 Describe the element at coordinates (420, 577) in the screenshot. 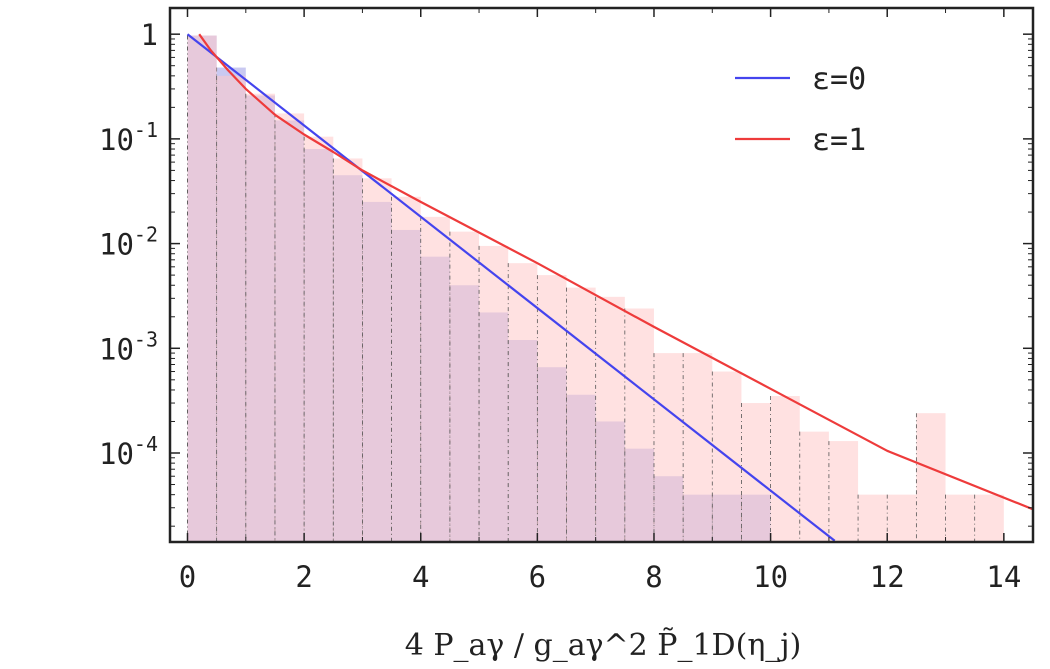

I see `x-tick-label: 4` at that location.